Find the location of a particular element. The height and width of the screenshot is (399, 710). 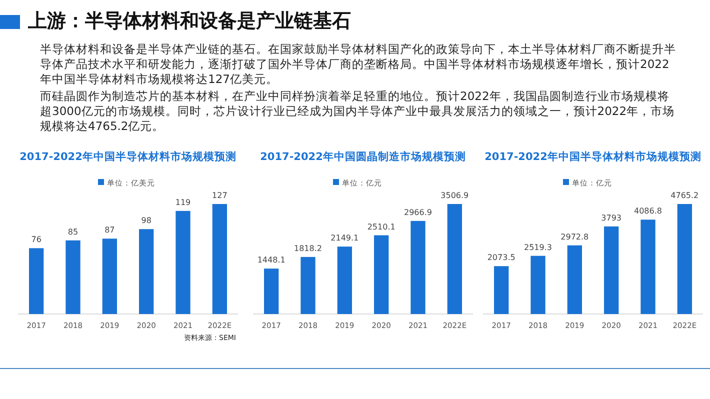

data-label: 2149.1 is located at coordinates (344, 238).